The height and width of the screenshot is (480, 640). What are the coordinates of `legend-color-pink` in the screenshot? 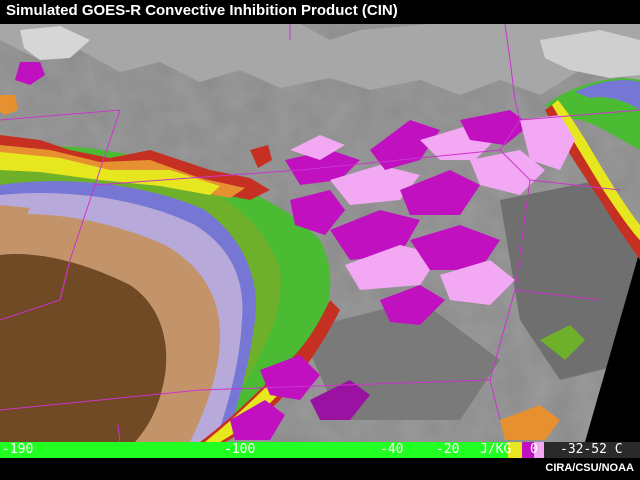 It's located at (539, 450).